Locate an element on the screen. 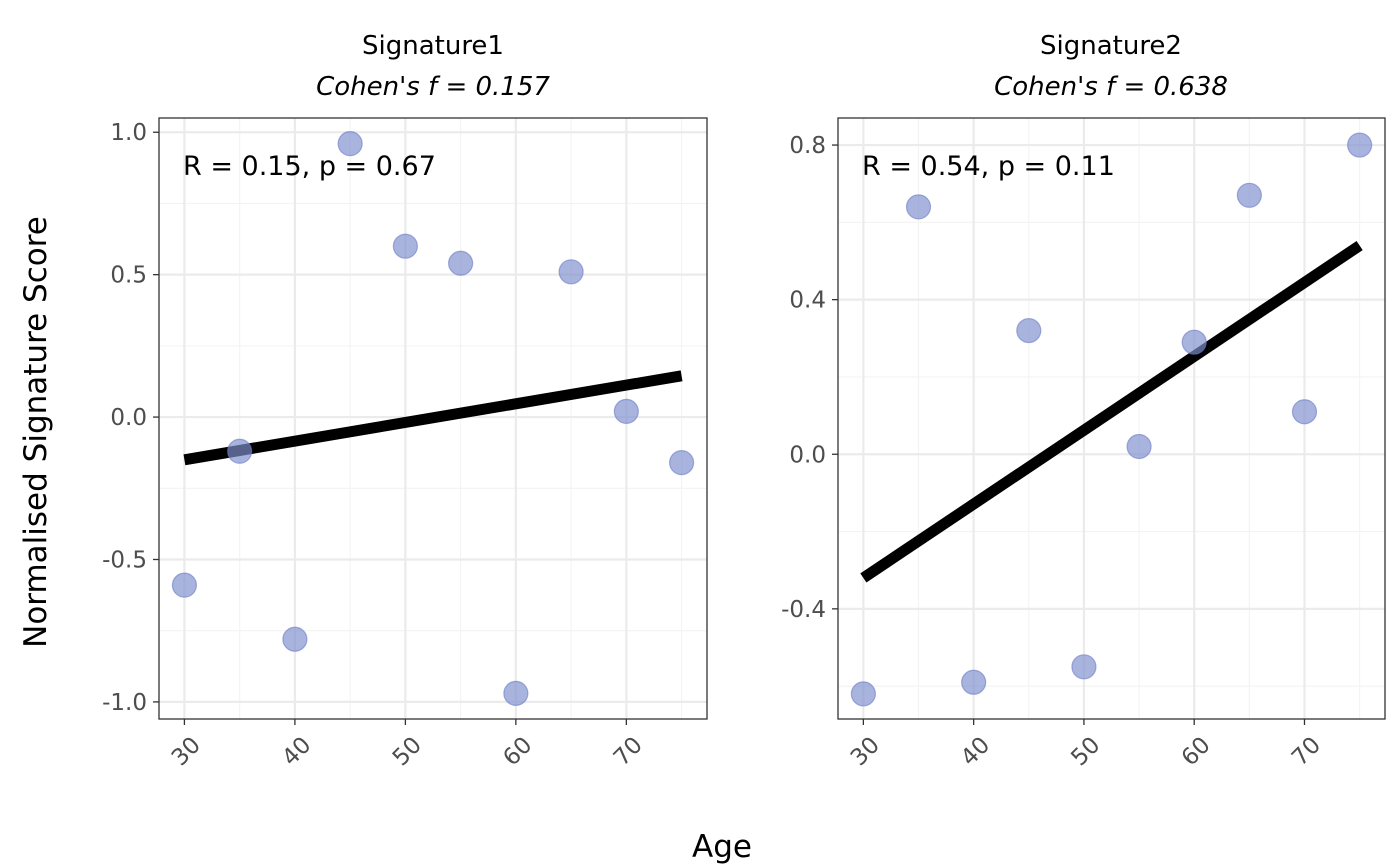  y-tick-label: -1.0 is located at coordinates (124, 703).